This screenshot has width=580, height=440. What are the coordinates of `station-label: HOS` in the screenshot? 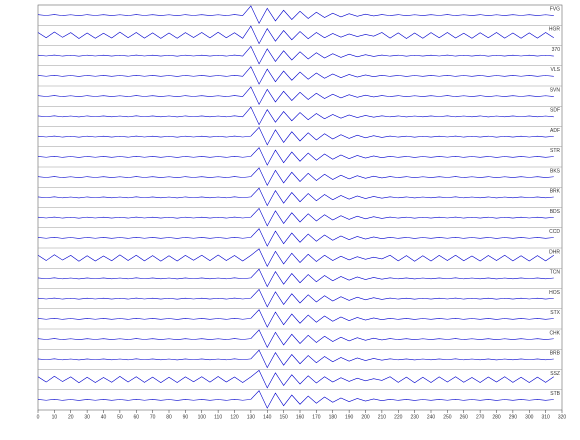 It's located at (555, 293).